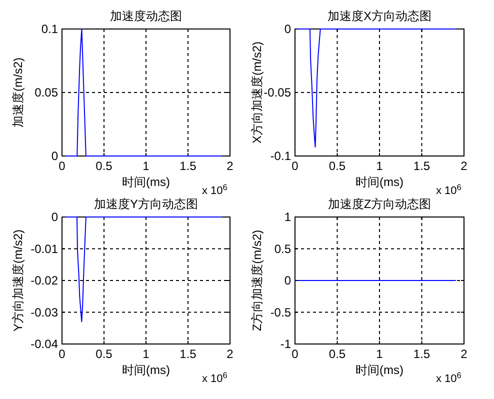  Describe the element at coordinates (146, 16) in the screenshot. I see `chart-title: 加速度动态图` at that location.